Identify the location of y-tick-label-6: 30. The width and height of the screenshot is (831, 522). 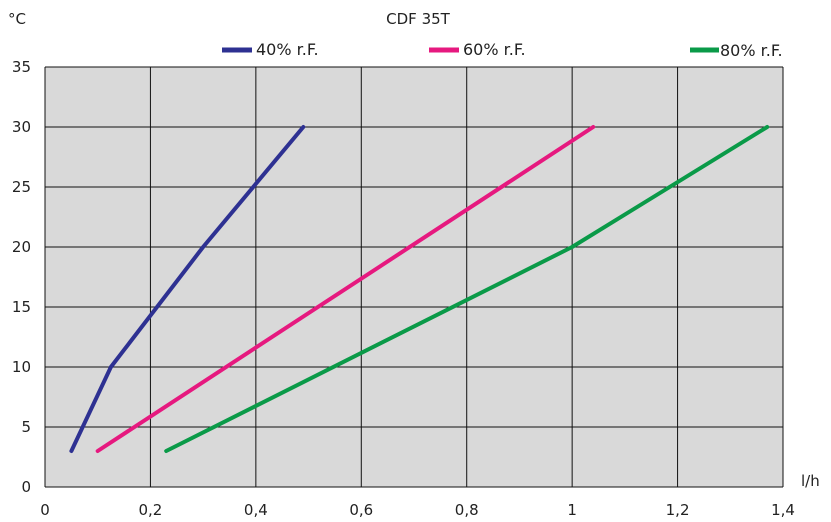
(21, 127).